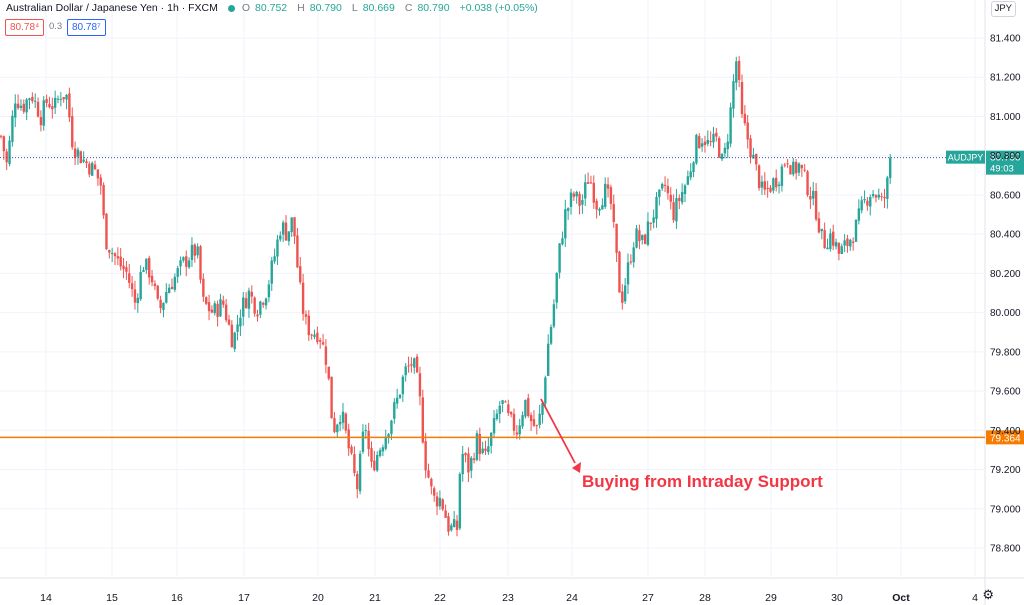 Image resolution: width=1024 pixels, height=605 pixels. I want to click on ohlc-high-label: H, so click(301, 8).